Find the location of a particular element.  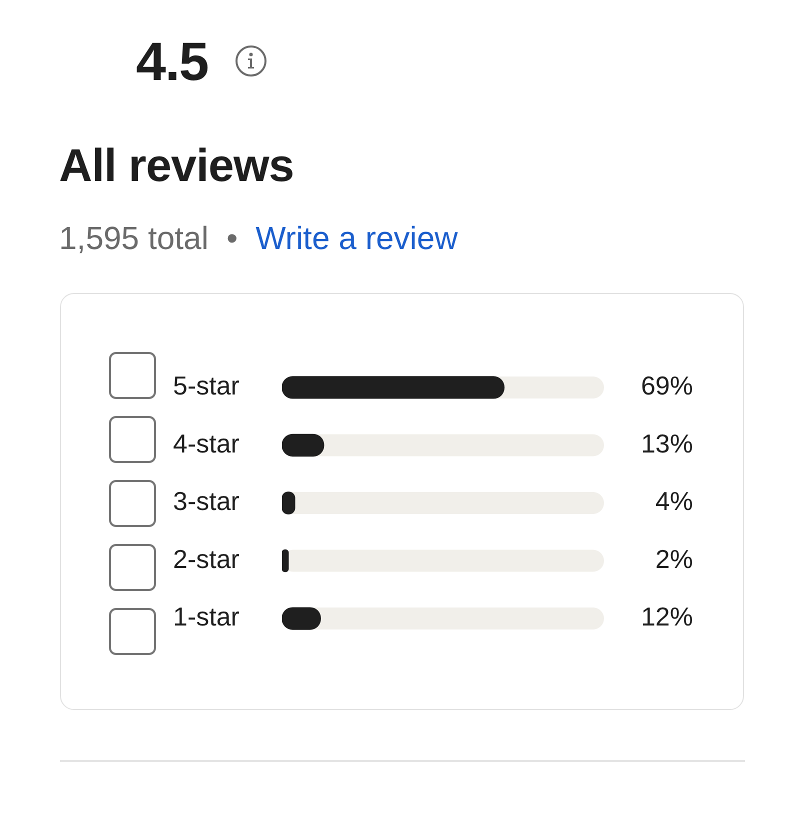

text: 1,595 total is located at coordinates (133, 238).